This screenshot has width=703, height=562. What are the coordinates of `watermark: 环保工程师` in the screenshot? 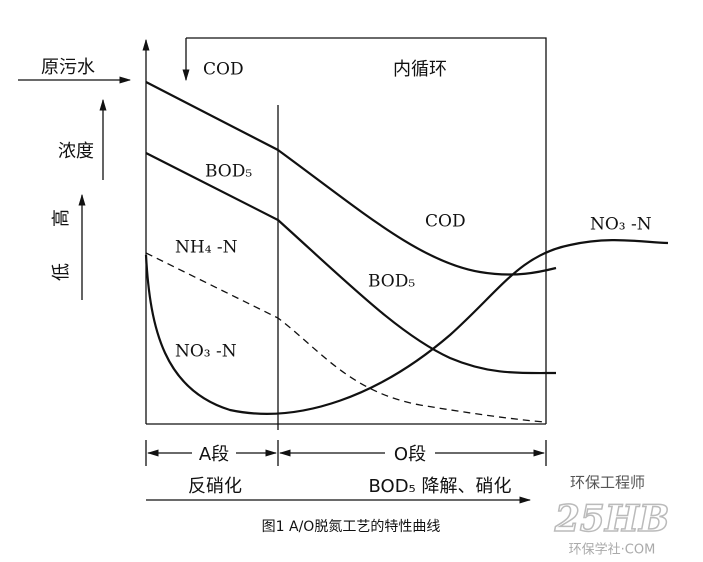 It's located at (607, 483).